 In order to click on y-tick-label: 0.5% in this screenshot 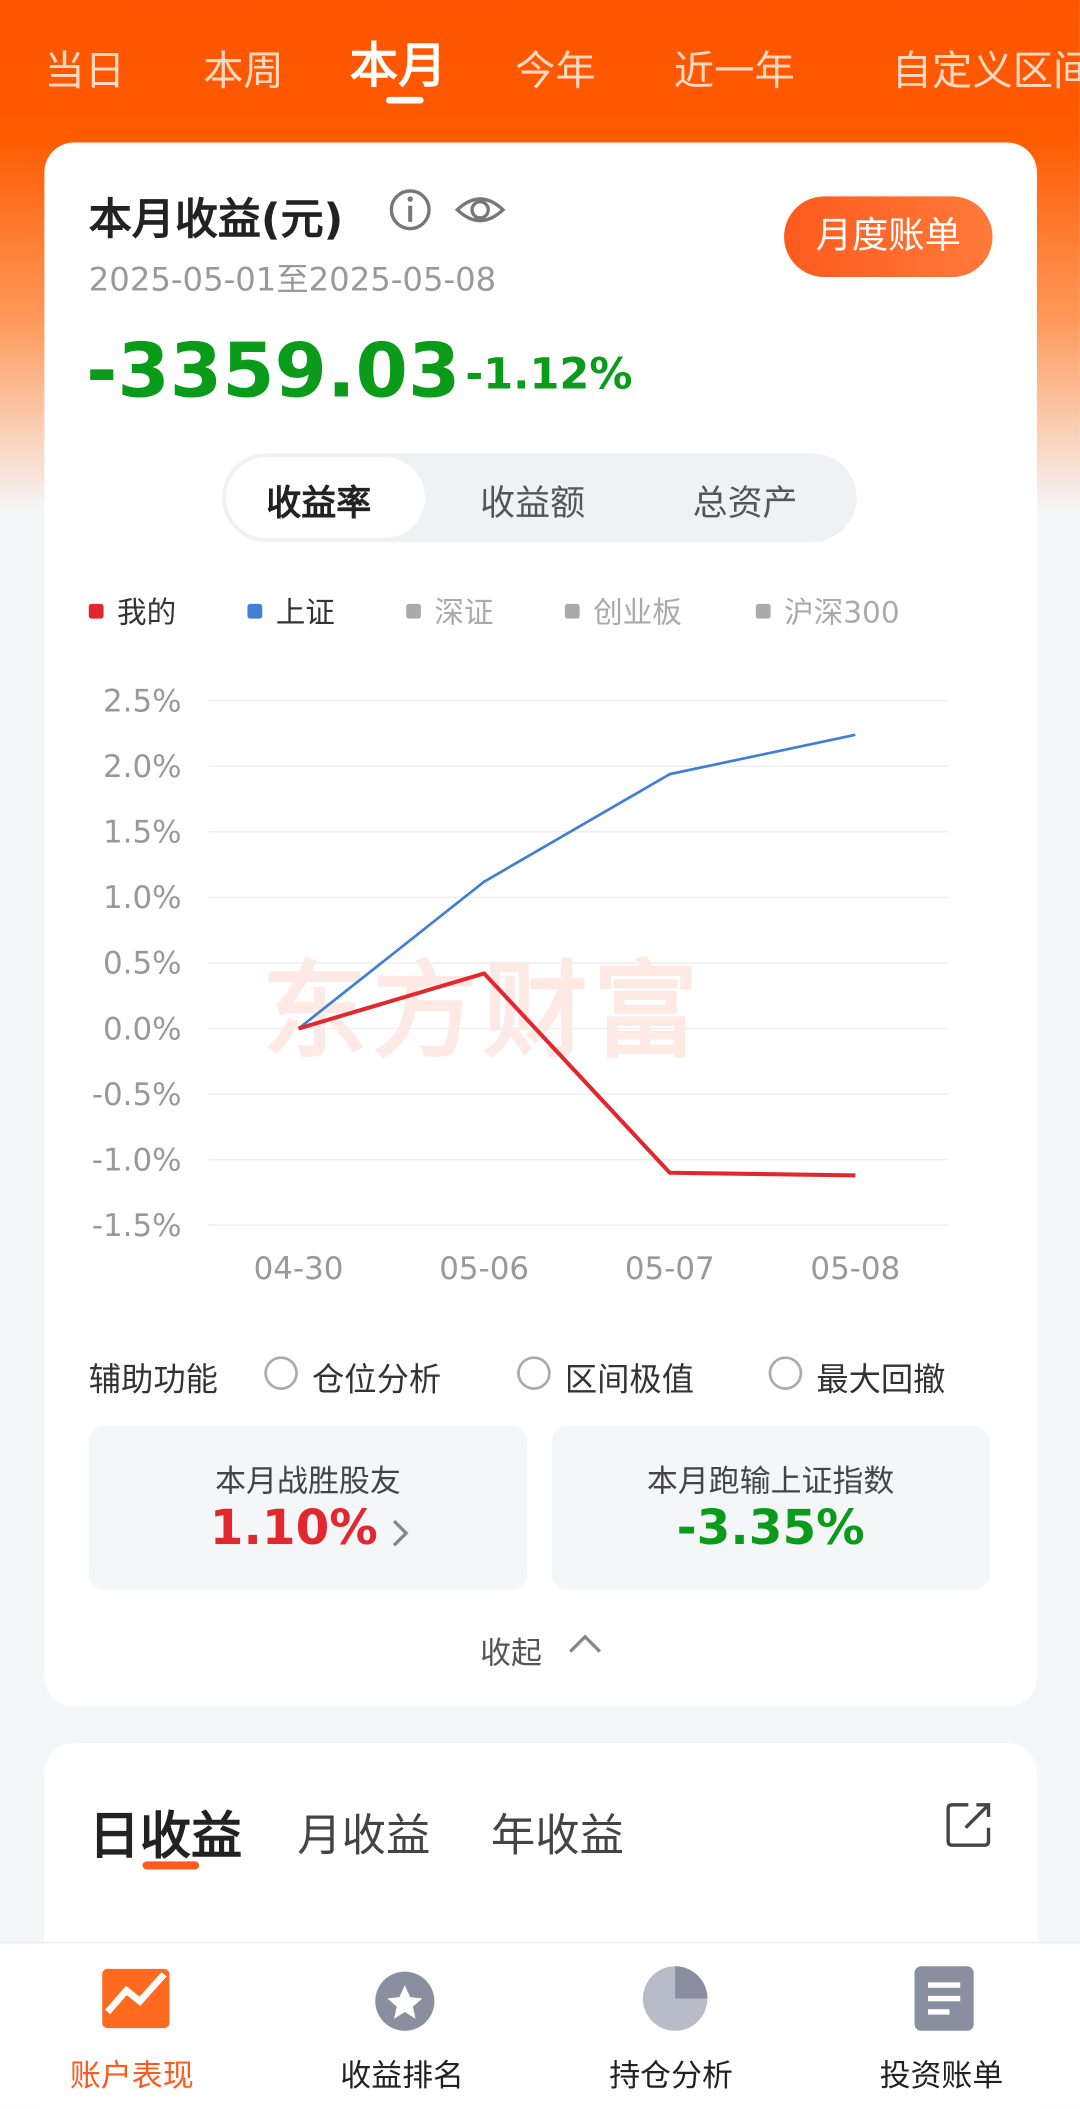, I will do `click(142, 964)`.